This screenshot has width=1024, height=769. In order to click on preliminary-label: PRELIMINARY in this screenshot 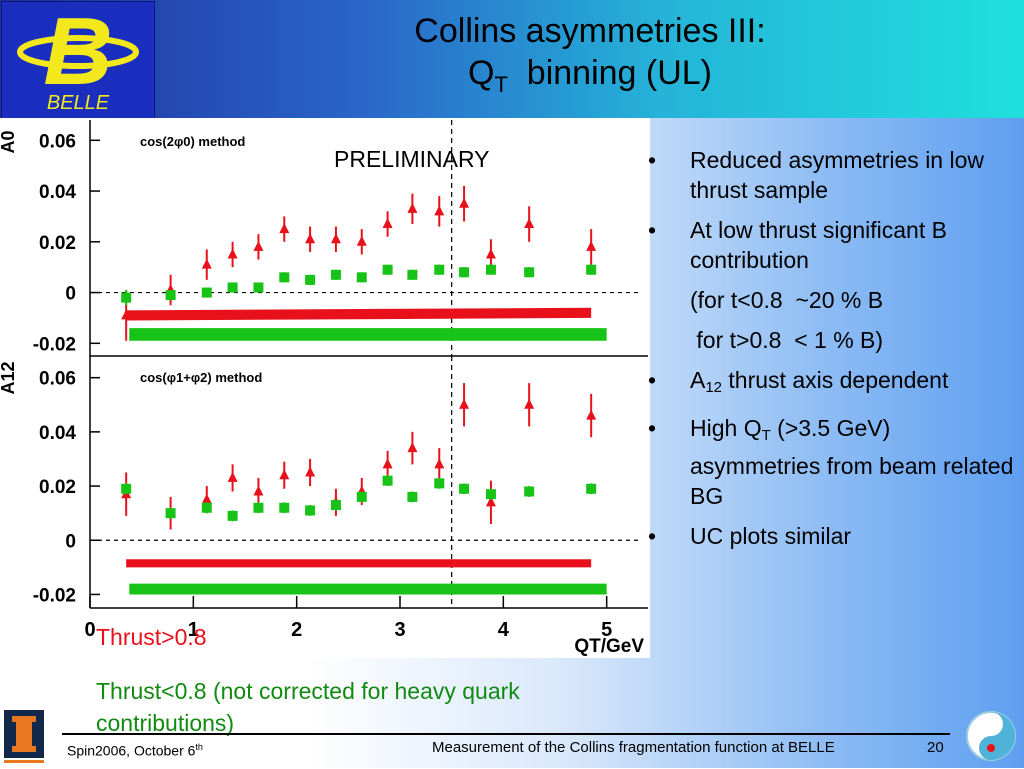, I will do `click(412, 159)`.